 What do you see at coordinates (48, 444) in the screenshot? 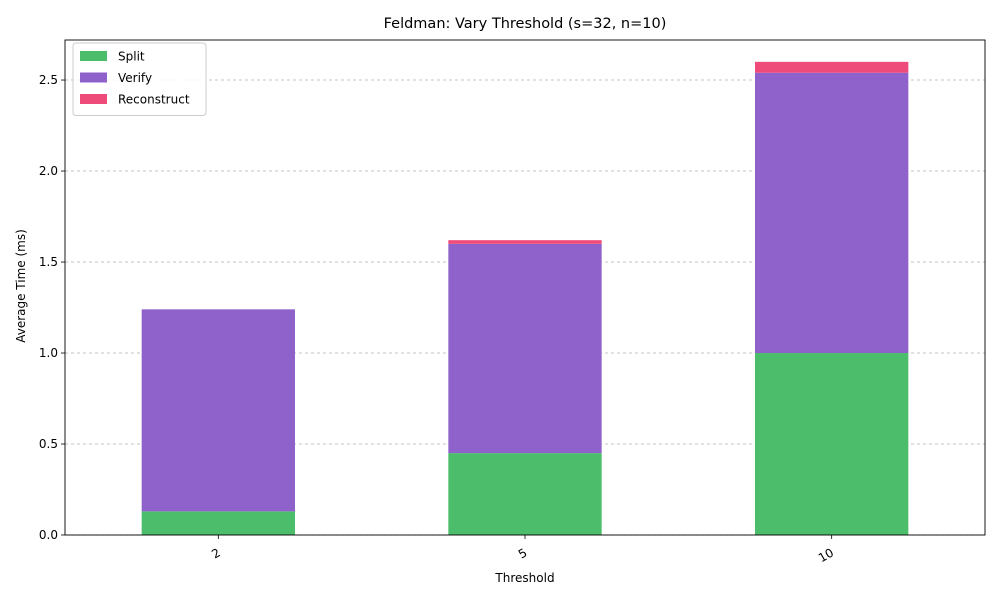
I see `y-tick-label: 0.5` at bounding box center [48, 444].